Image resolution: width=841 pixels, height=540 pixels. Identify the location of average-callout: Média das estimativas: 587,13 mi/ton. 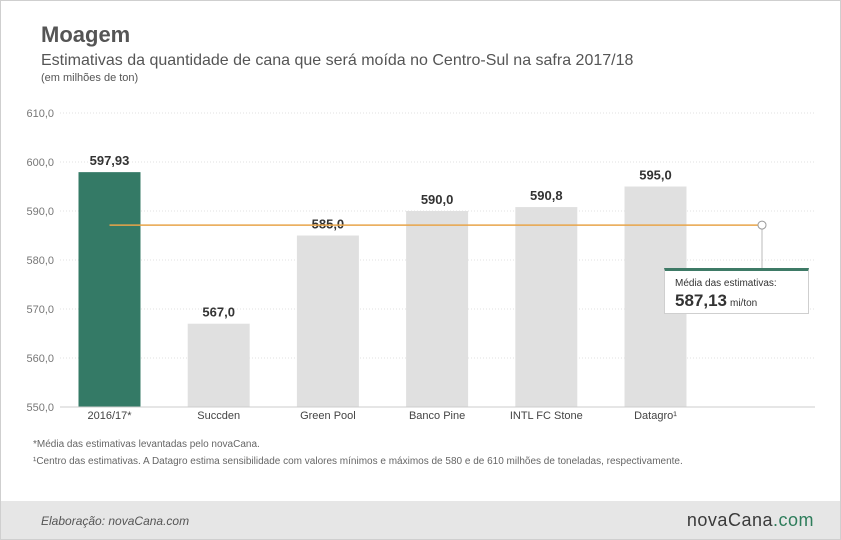
(736, 291).